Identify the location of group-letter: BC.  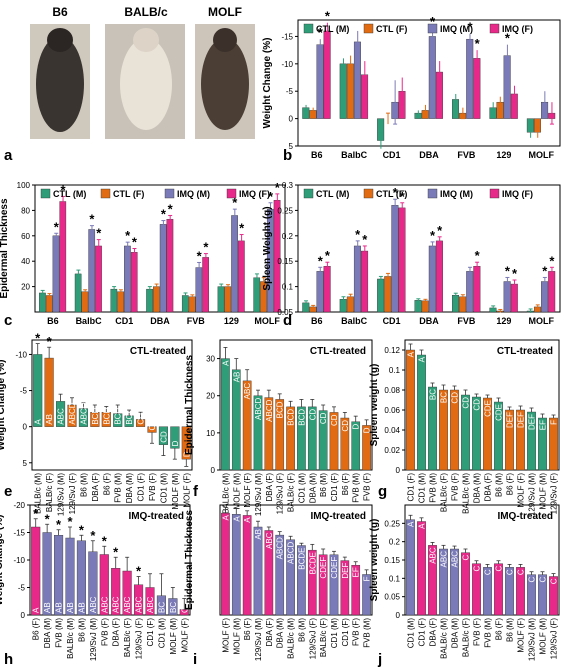
(433, 394).